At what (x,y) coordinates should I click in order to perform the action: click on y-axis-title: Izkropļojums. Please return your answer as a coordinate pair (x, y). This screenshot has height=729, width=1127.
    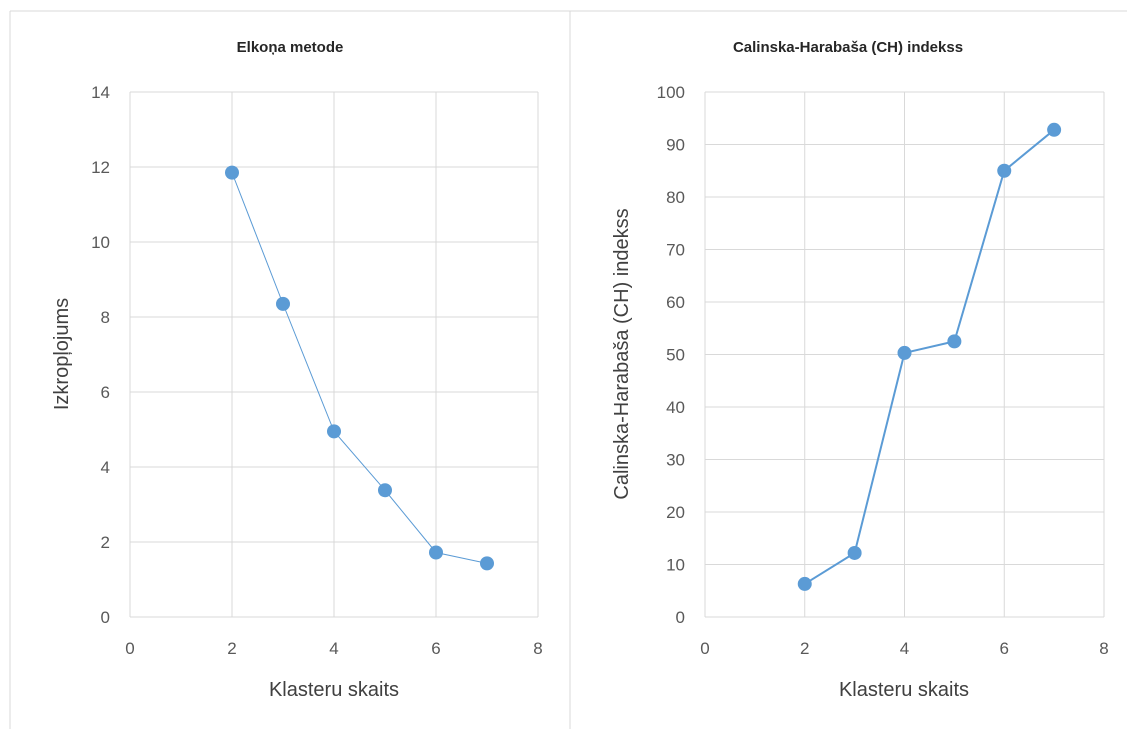
    Looking at the image, I should click on (62, 354).